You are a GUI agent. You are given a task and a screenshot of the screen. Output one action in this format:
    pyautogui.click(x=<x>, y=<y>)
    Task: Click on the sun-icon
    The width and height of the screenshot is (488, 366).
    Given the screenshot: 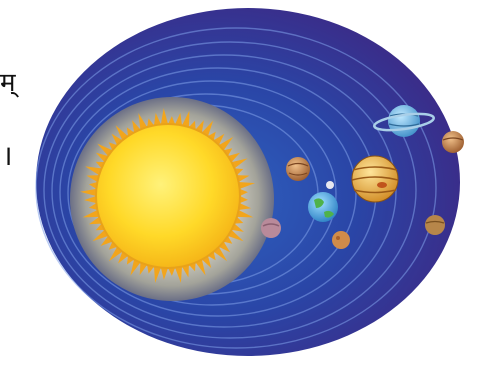 What is the action you would take?
    pyautogui.click(x=168, y=196)
    